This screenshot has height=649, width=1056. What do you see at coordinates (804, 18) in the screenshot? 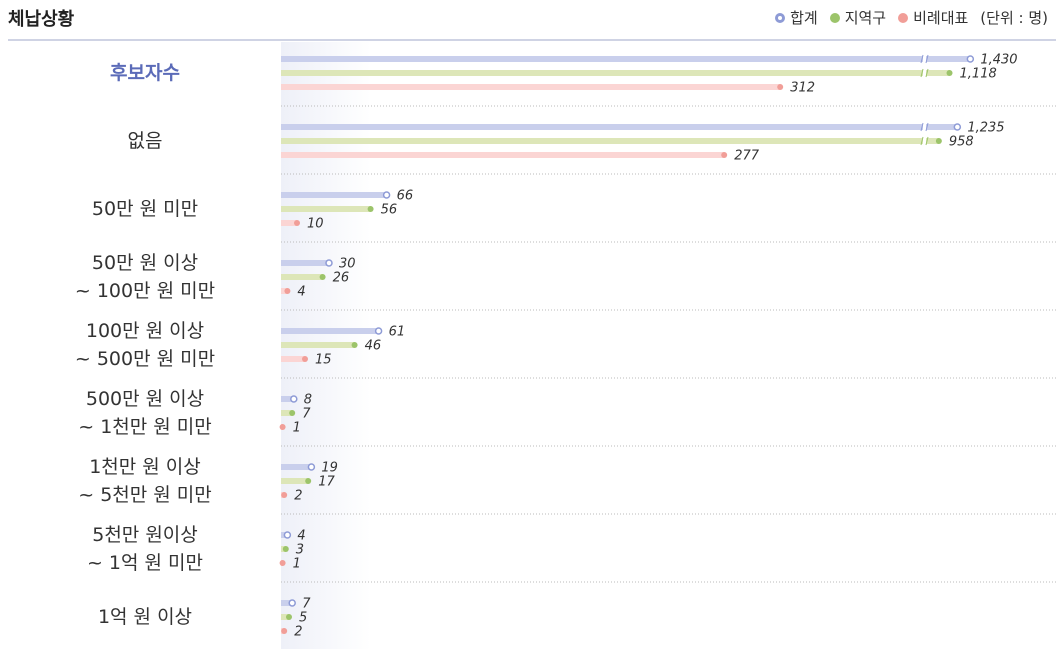
I see `legend-label: 합계` at bounding box center [804, 18].